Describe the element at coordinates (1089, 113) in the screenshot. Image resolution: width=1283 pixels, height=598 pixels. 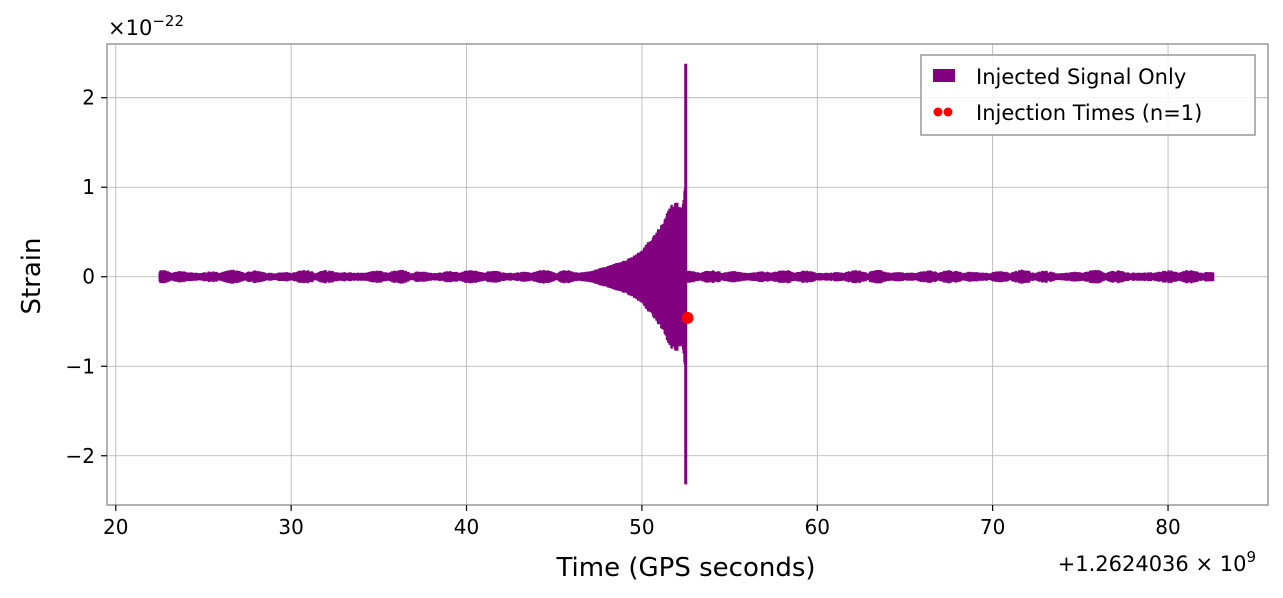
I see `legend-label-injection: Injection Times (n=1)` at that location.